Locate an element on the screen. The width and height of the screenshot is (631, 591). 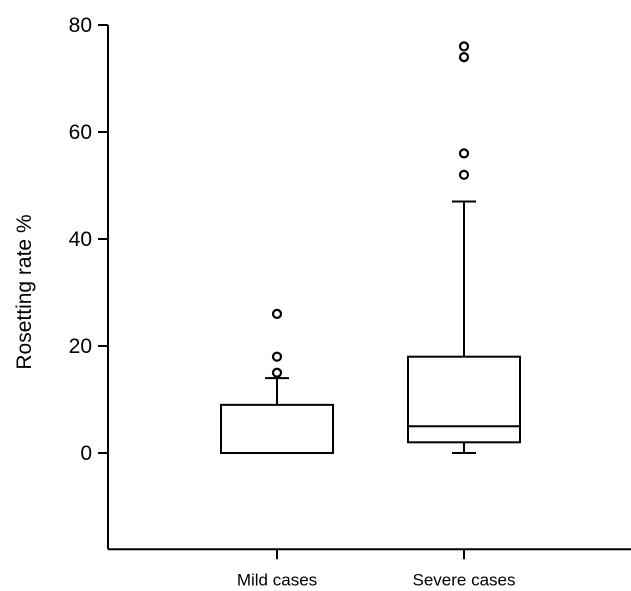
y-tick-label: 60 is located at coordinates (80, 132).